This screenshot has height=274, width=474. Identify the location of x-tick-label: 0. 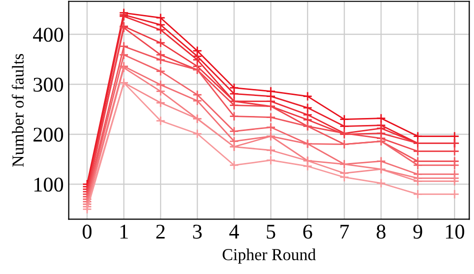
(87, 231).